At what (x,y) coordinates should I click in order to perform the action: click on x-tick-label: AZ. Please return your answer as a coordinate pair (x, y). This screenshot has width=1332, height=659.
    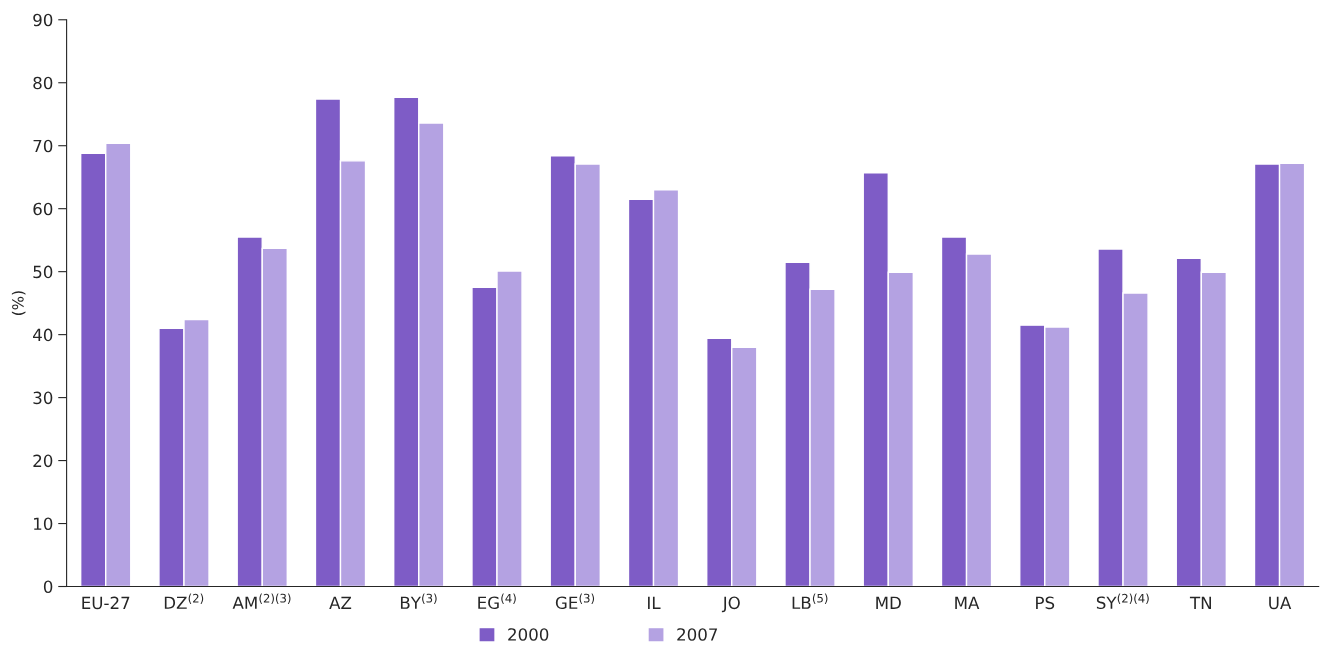
    Looking at the image, I should click on (340, 602).